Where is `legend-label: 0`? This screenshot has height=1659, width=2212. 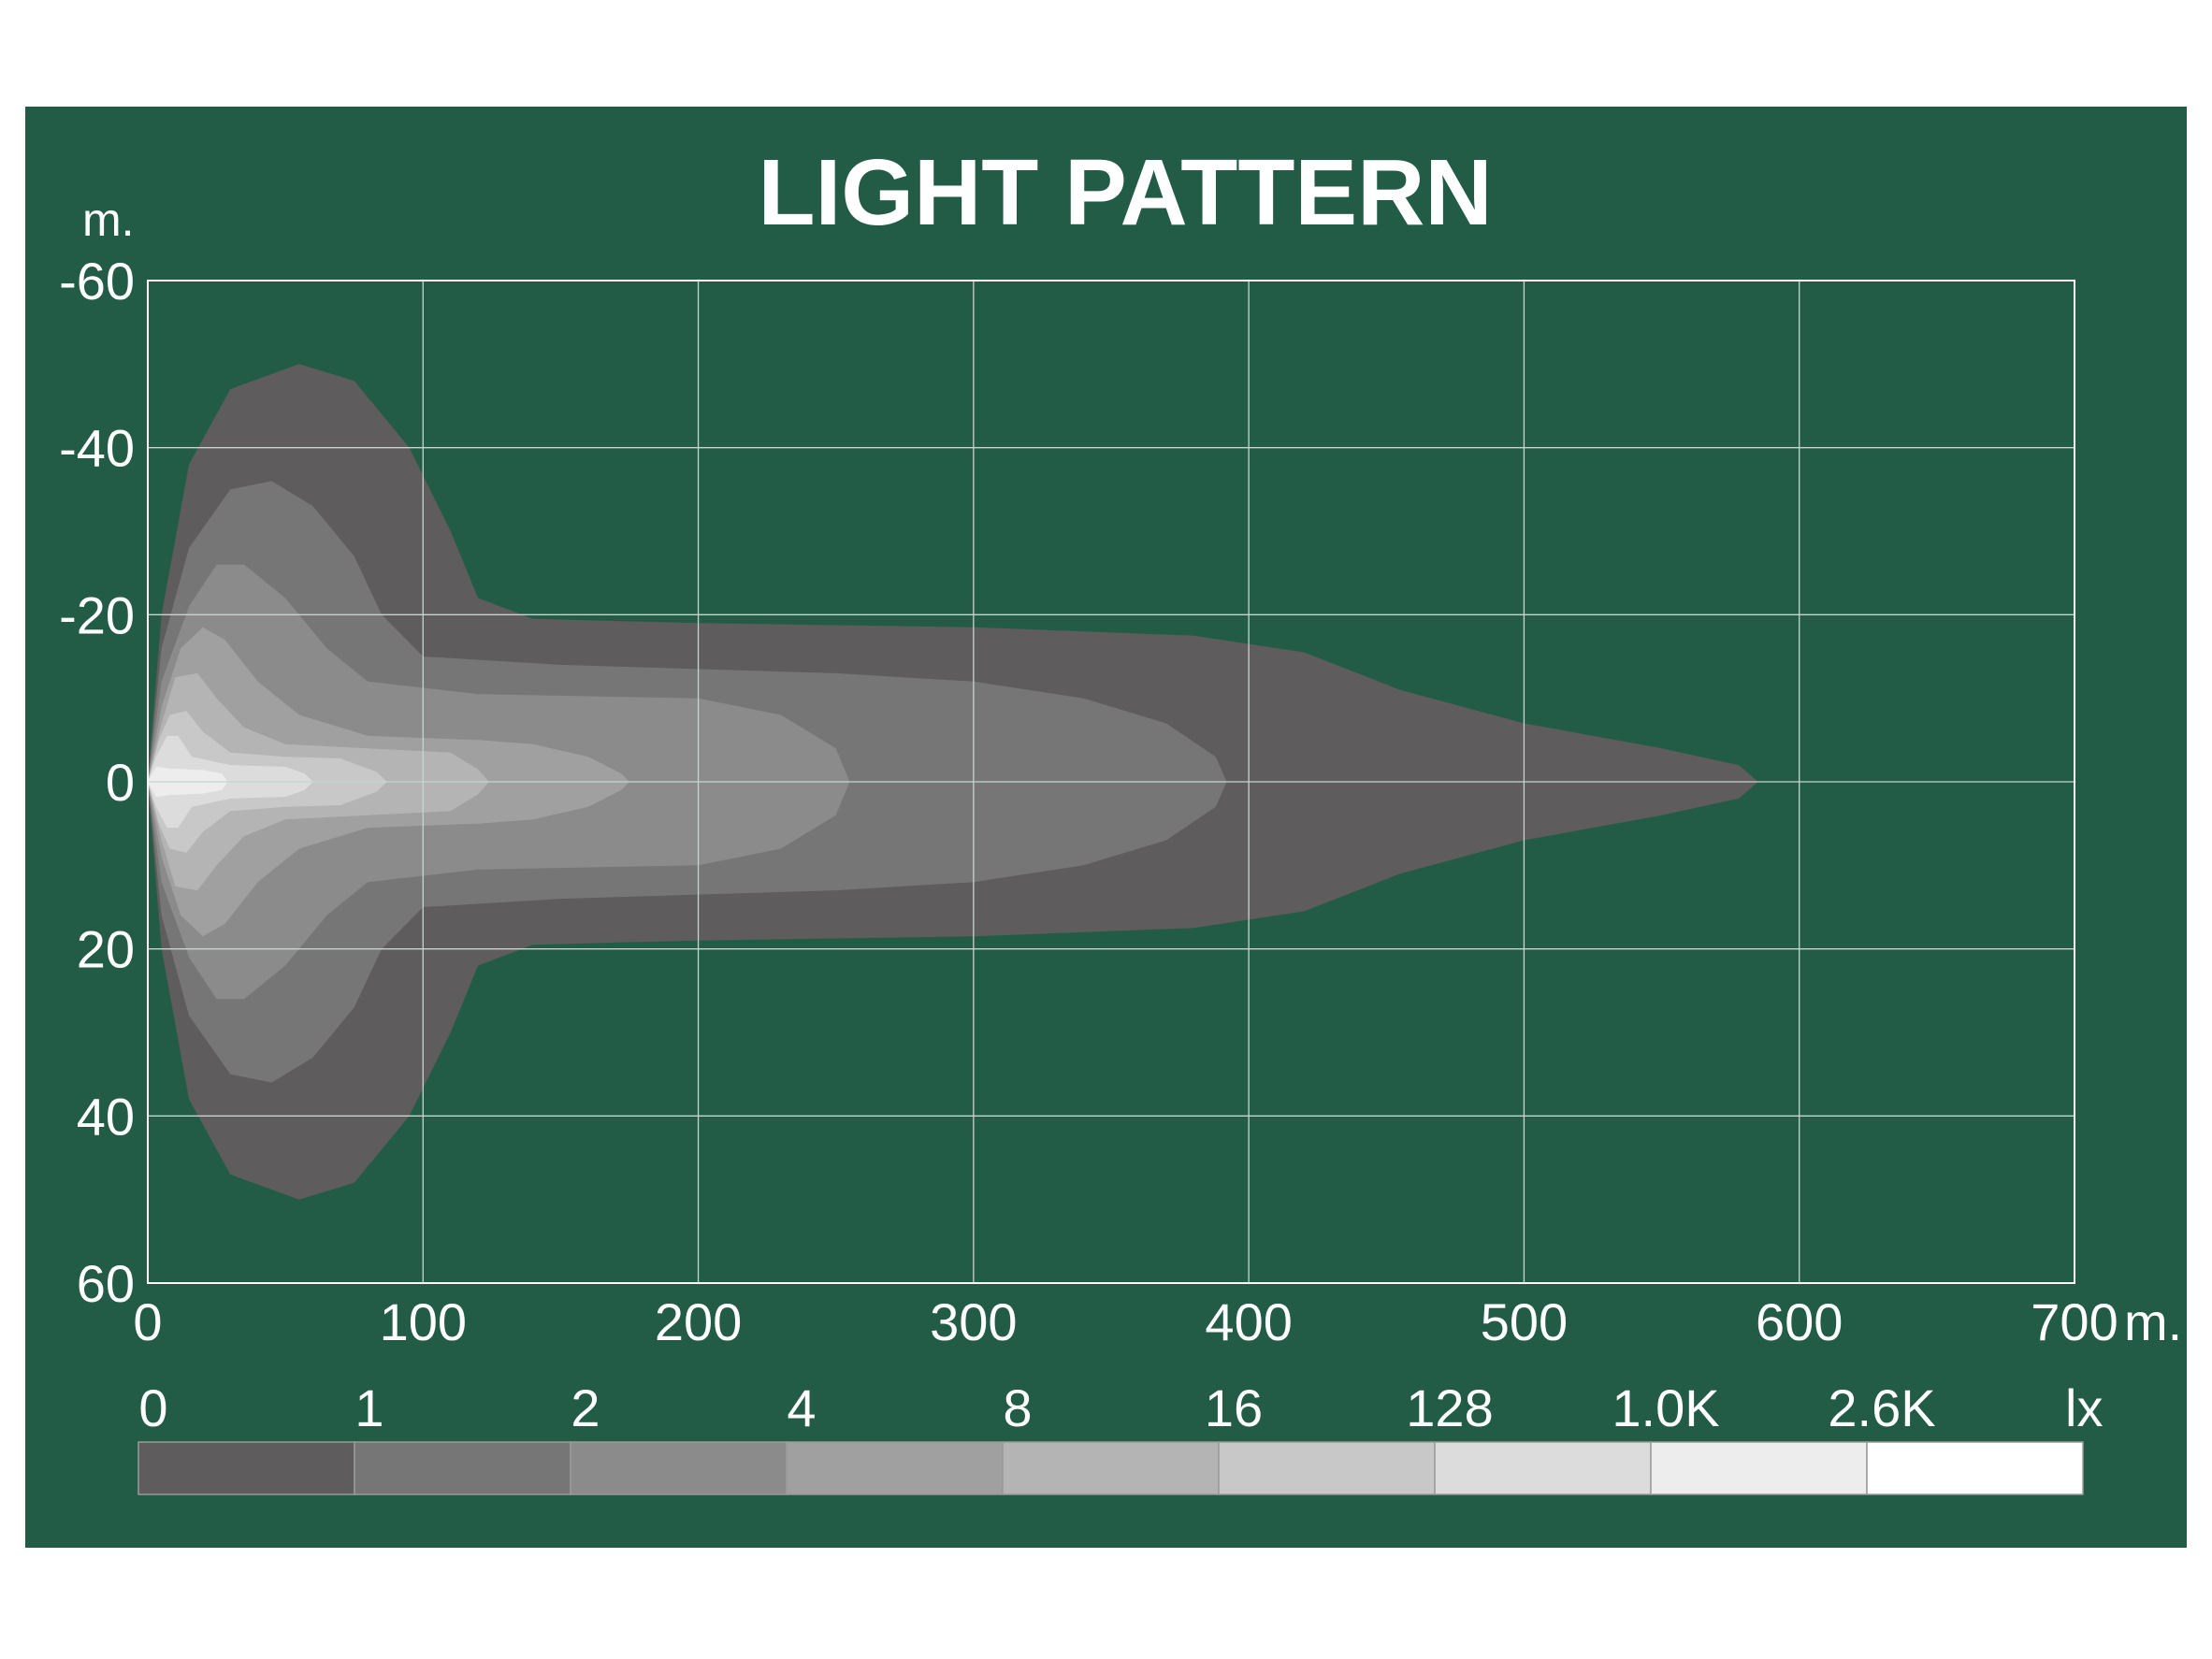
legend-label: 0 is located at coordinates (153, 1408).